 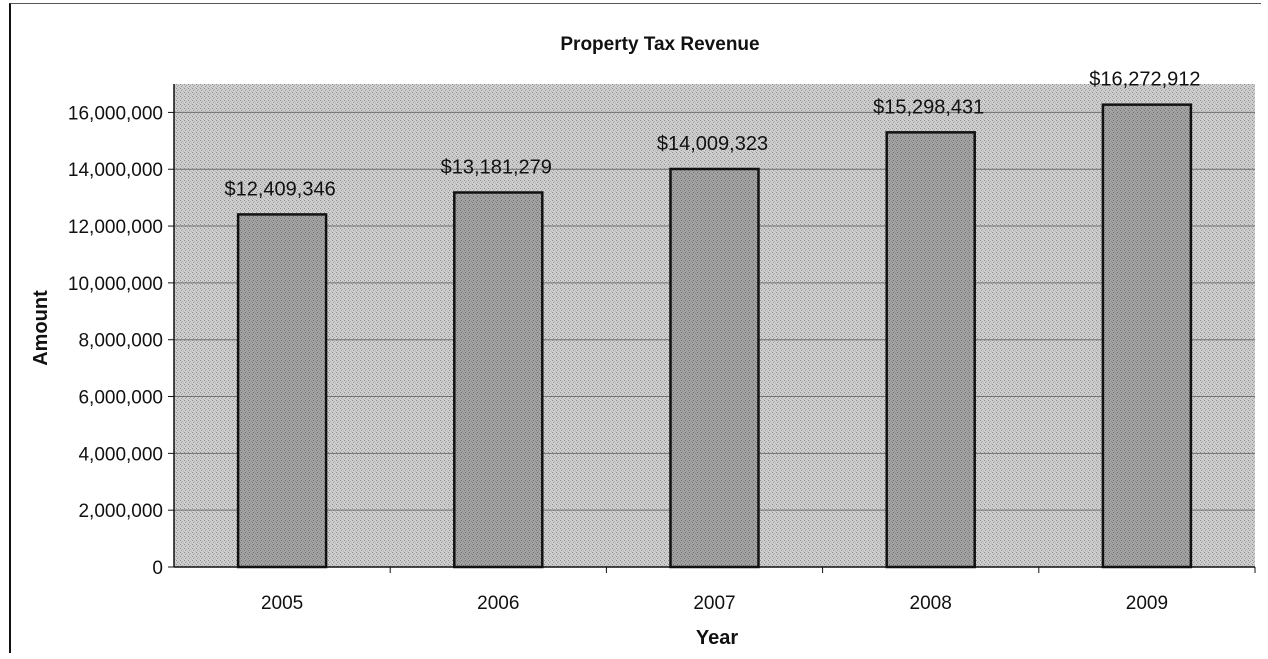 What do you see at coordinates (758, 590) in the screenshot?
I see `x-tick-labels: 2005 2006 2007 2008 2009` at bounding box center [758, 590].